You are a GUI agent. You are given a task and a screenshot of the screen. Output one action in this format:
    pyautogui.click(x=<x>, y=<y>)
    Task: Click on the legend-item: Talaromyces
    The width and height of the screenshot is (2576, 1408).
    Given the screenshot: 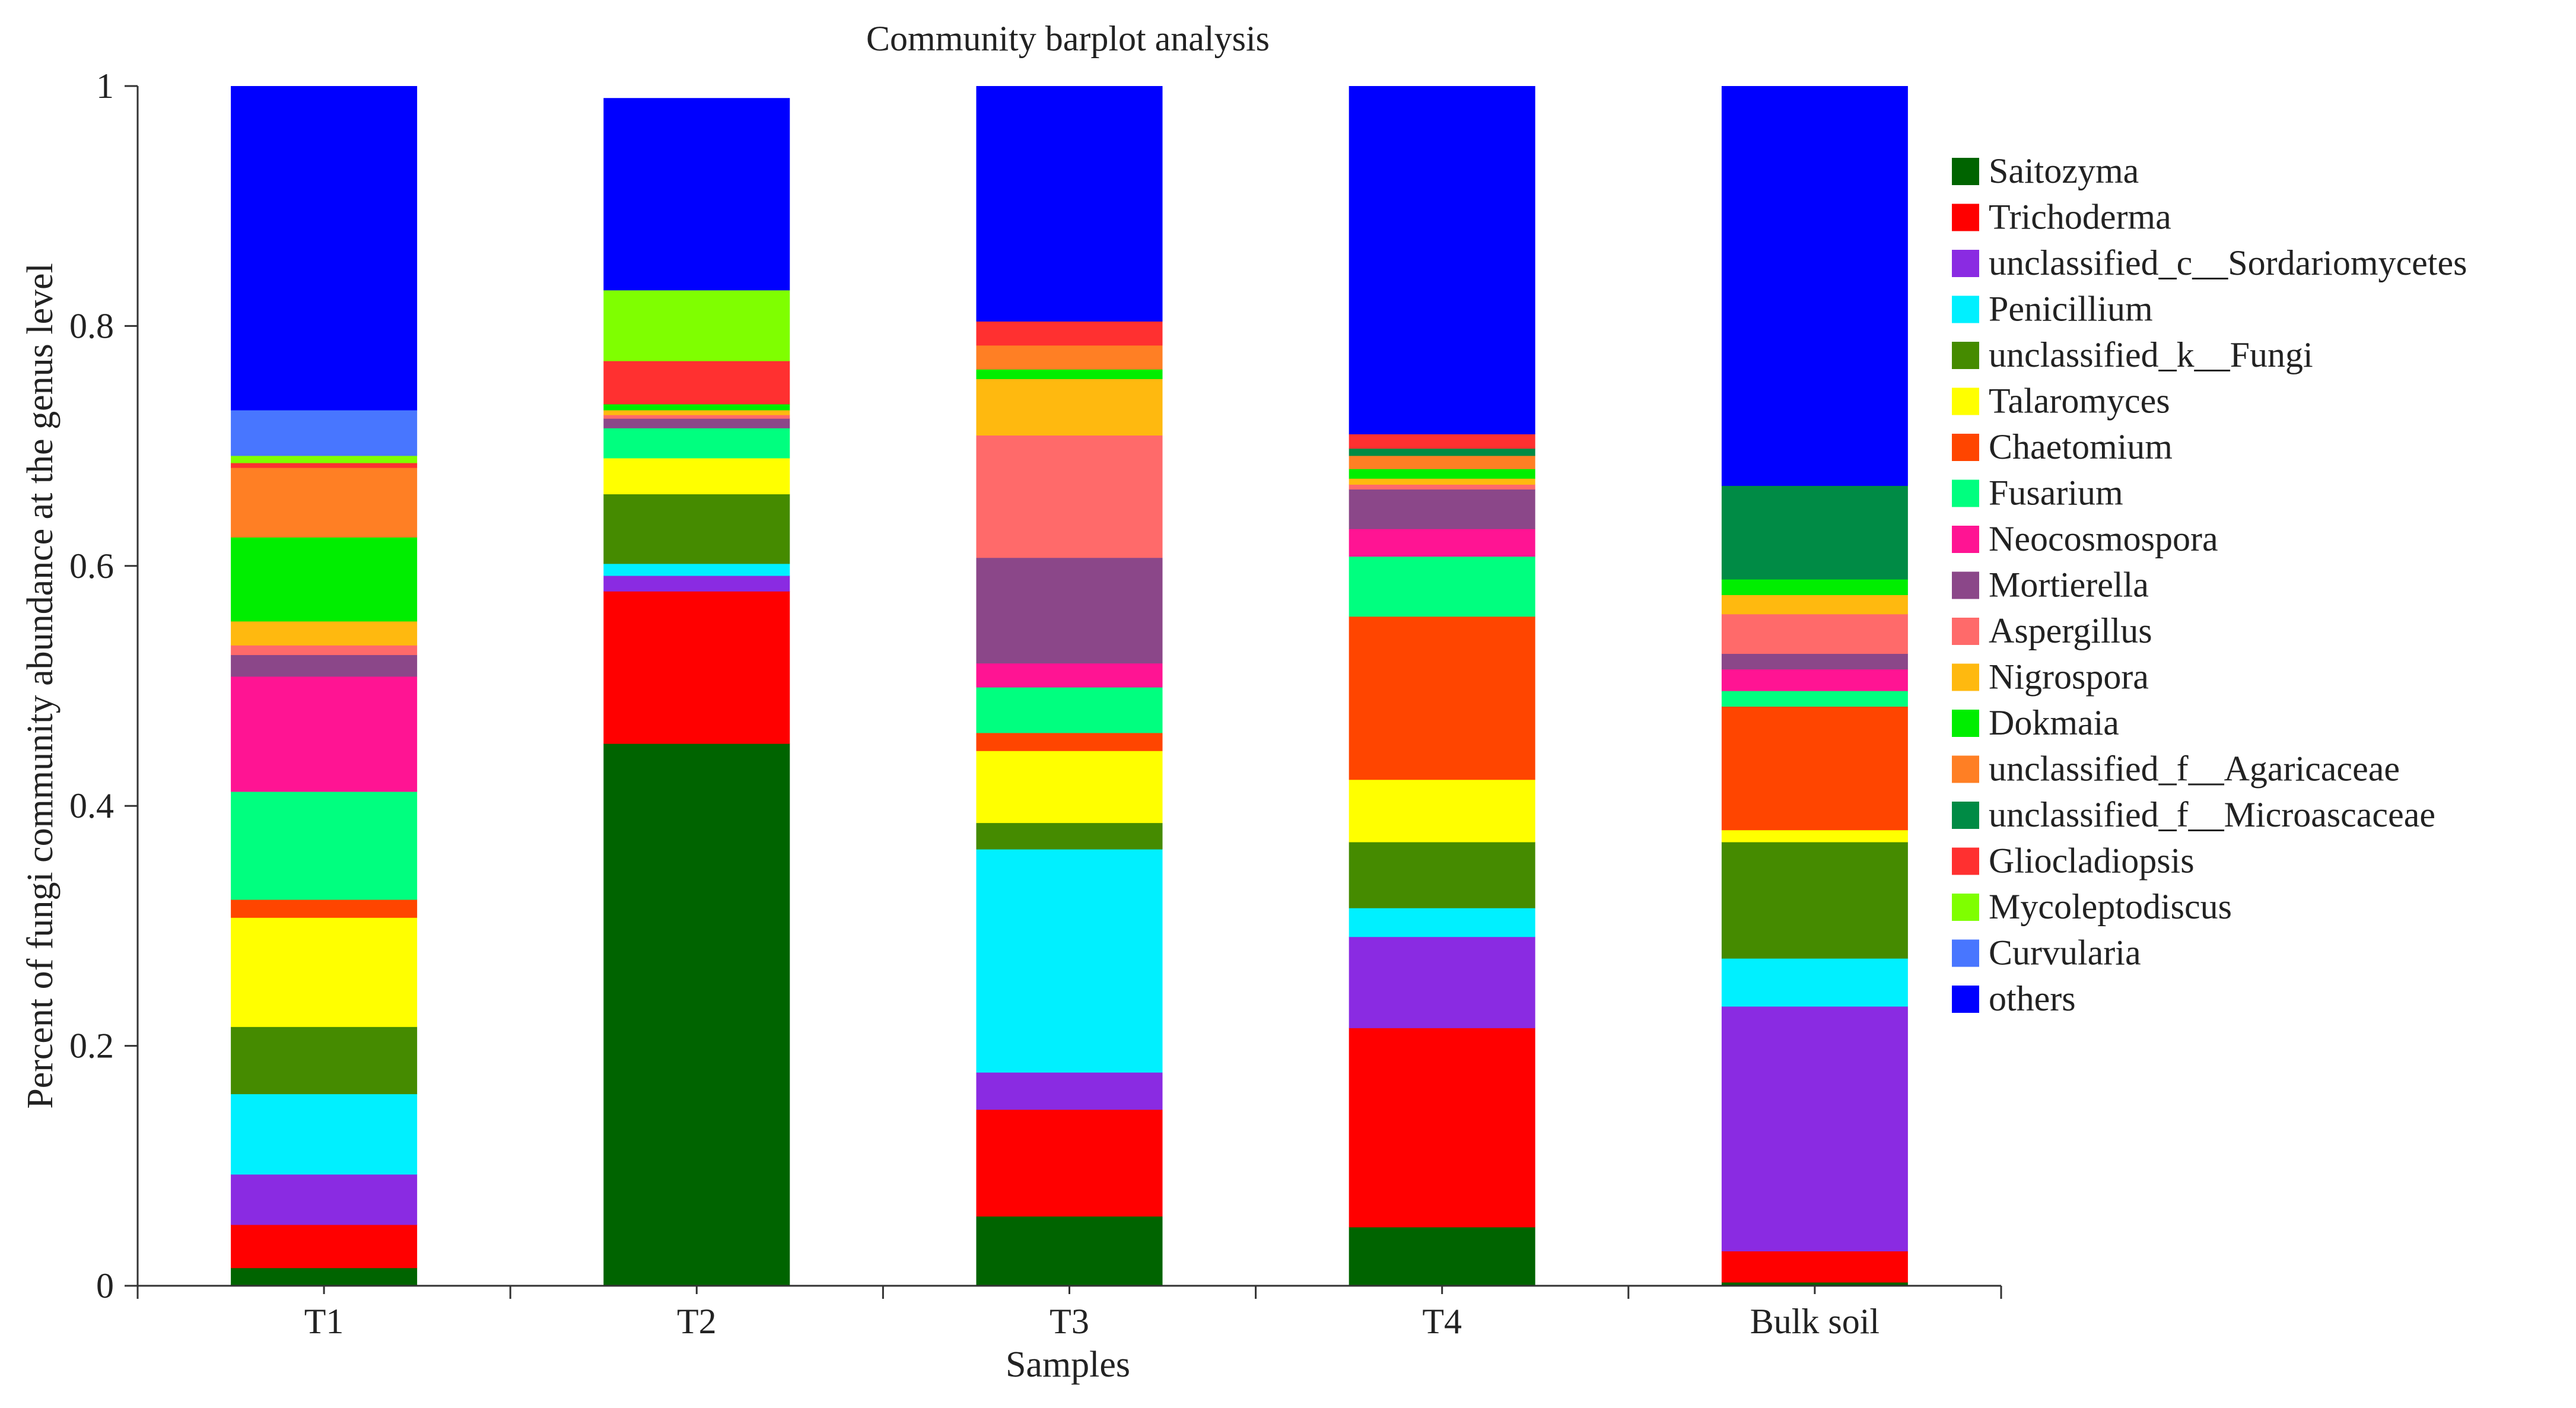 What is the action you would take?
    pyautogui.click(x=2061, y=401)
    